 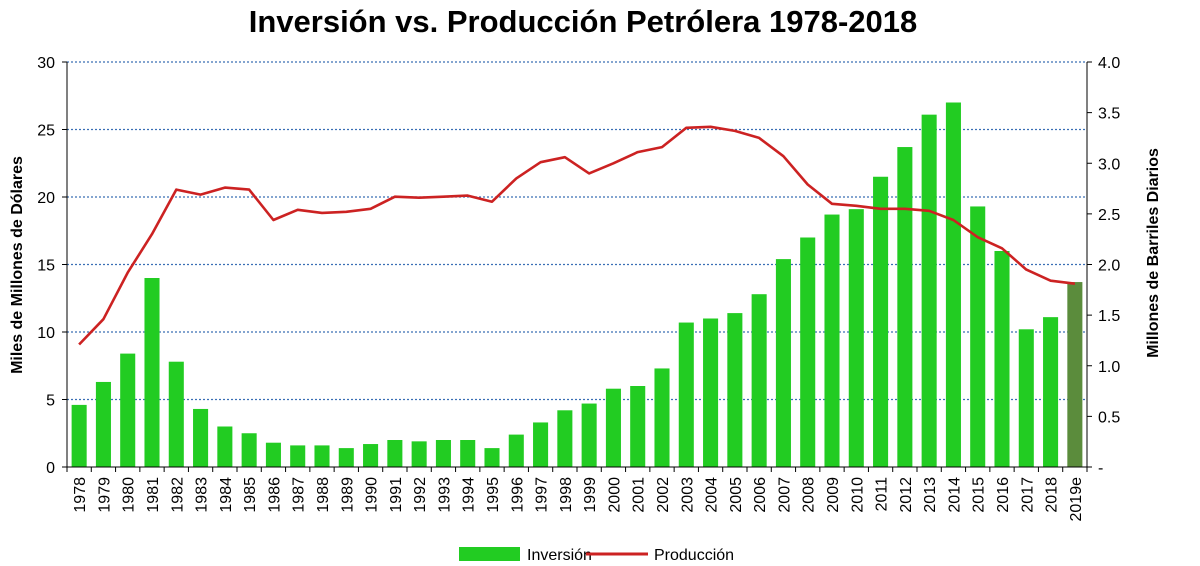 I want to click on right-tick-label: 1.5, so click(x=1109, y=316).